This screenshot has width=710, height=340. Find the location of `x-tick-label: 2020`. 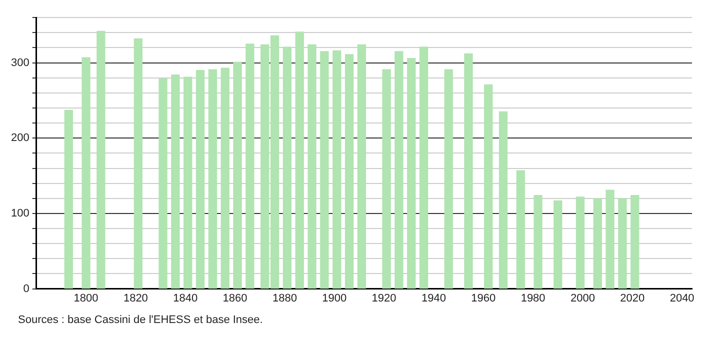

x-tick-label: 2020 is located at coordinates (632, 298).